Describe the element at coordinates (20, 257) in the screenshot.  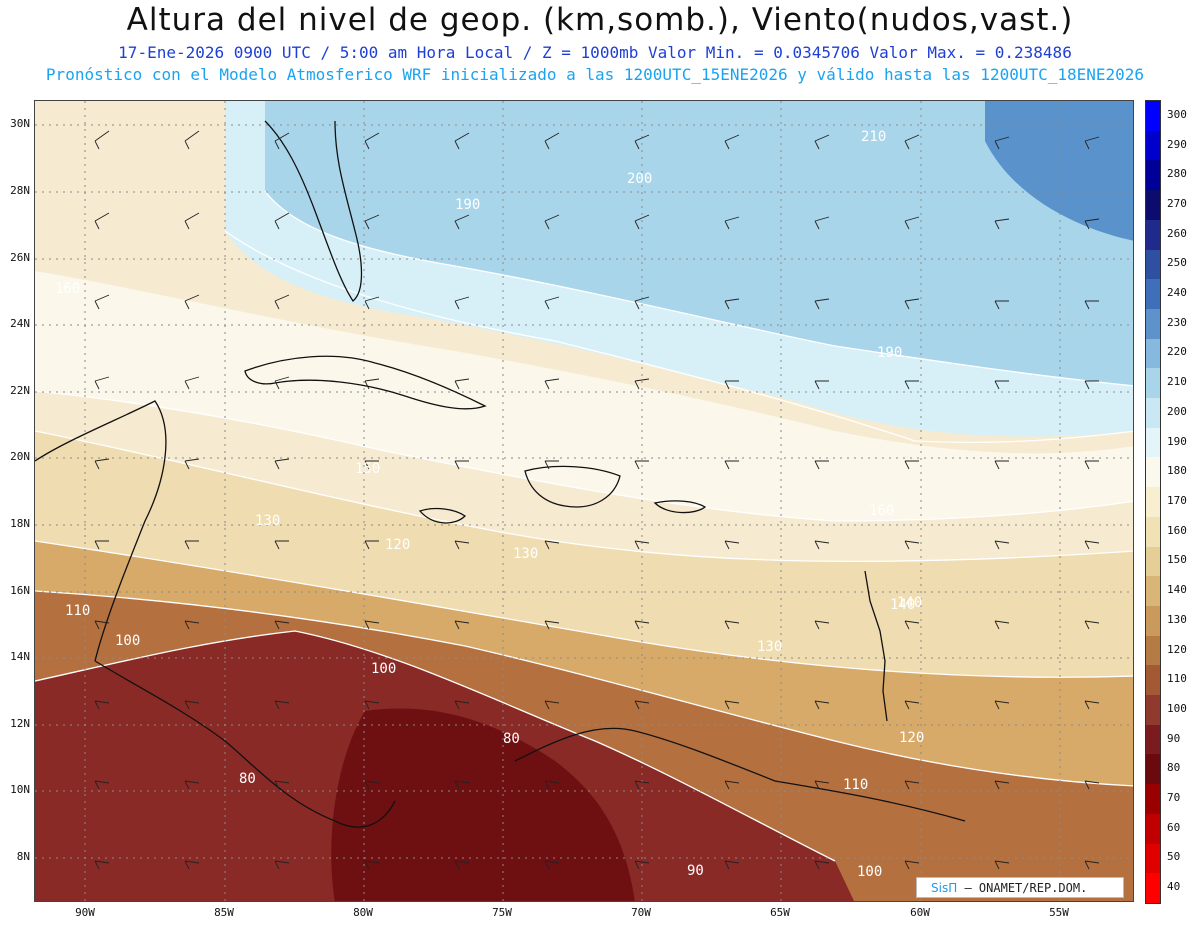
I see `lat-label: 26N` at that location.